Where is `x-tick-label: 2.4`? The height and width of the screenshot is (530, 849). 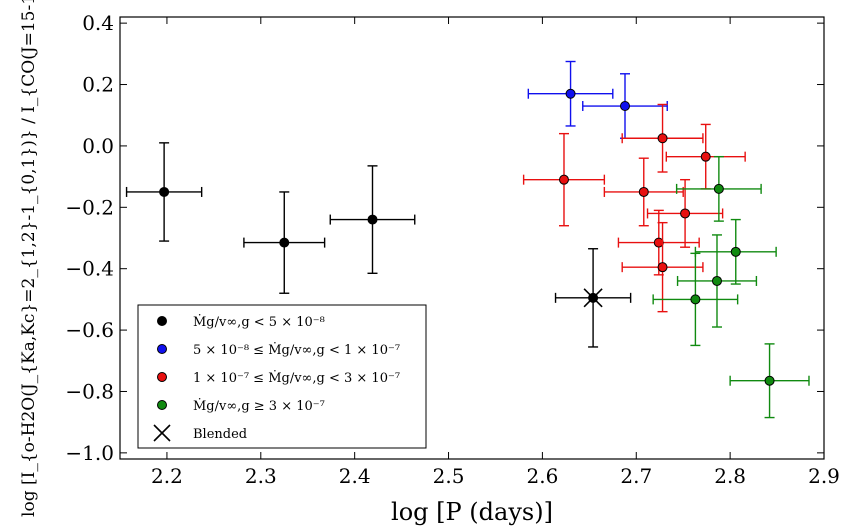
x-tick-label: 2.4 is located at coordinates (355, 476).